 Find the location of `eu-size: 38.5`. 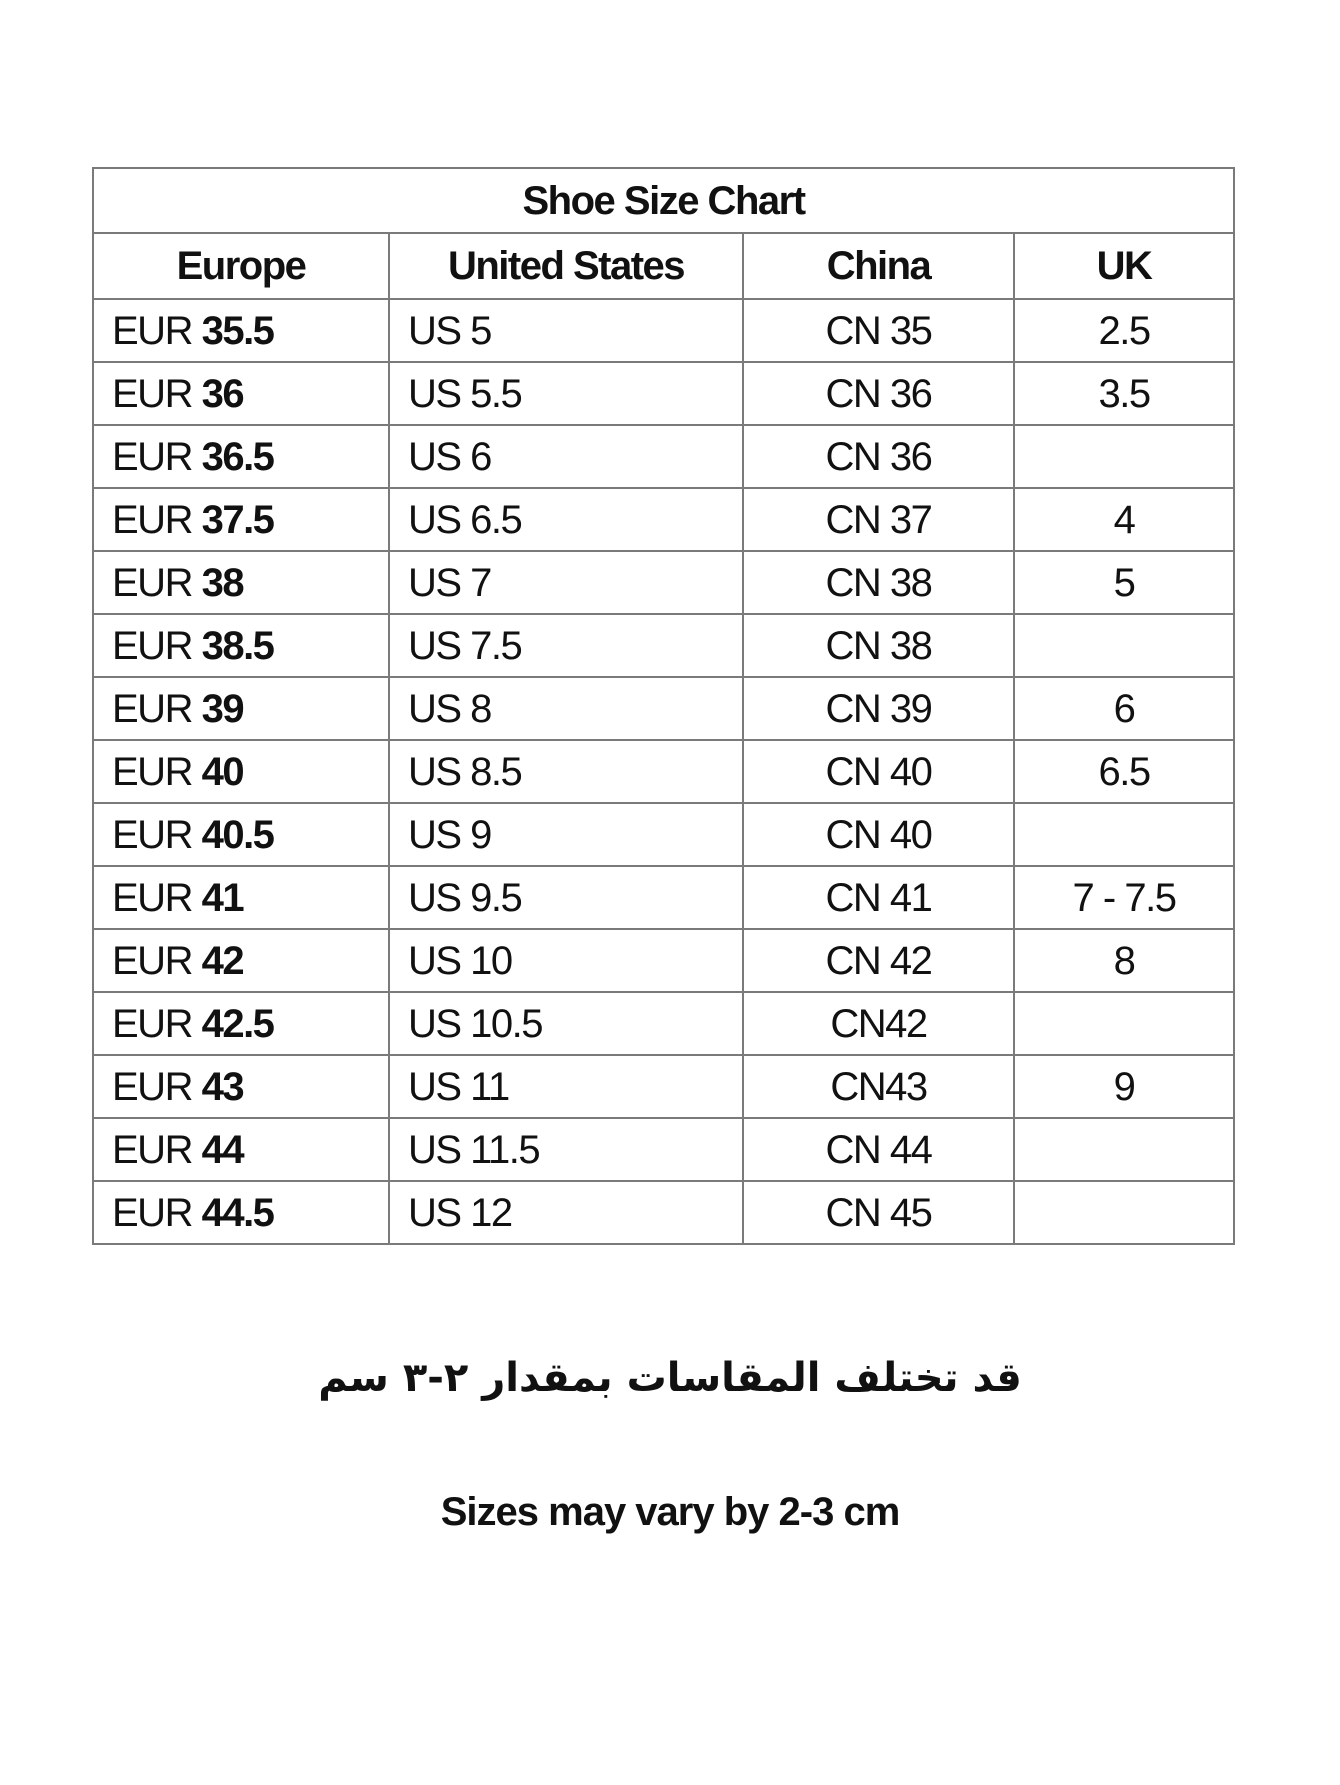

eu-size: 38.5 is located at coordinates (238, 645).